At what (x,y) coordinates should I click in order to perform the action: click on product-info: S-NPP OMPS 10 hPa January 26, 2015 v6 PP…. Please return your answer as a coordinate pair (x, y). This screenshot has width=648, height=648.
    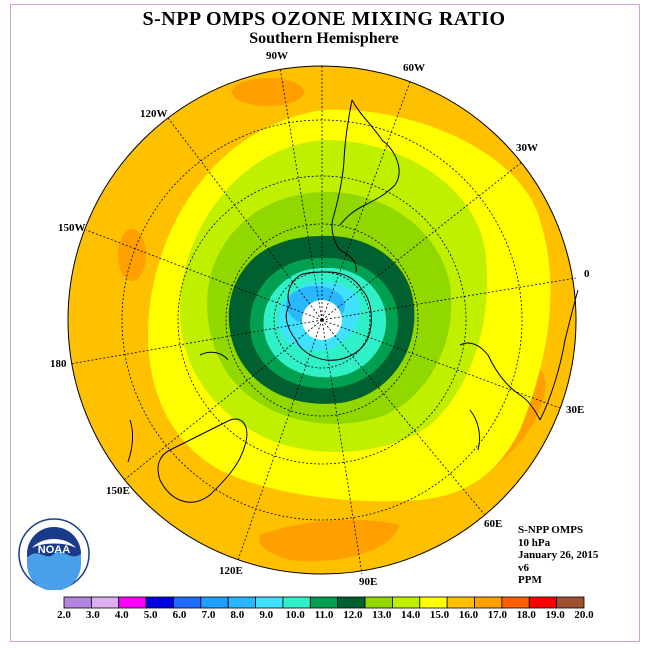
    Looking at the image, I should click on (558, 555).